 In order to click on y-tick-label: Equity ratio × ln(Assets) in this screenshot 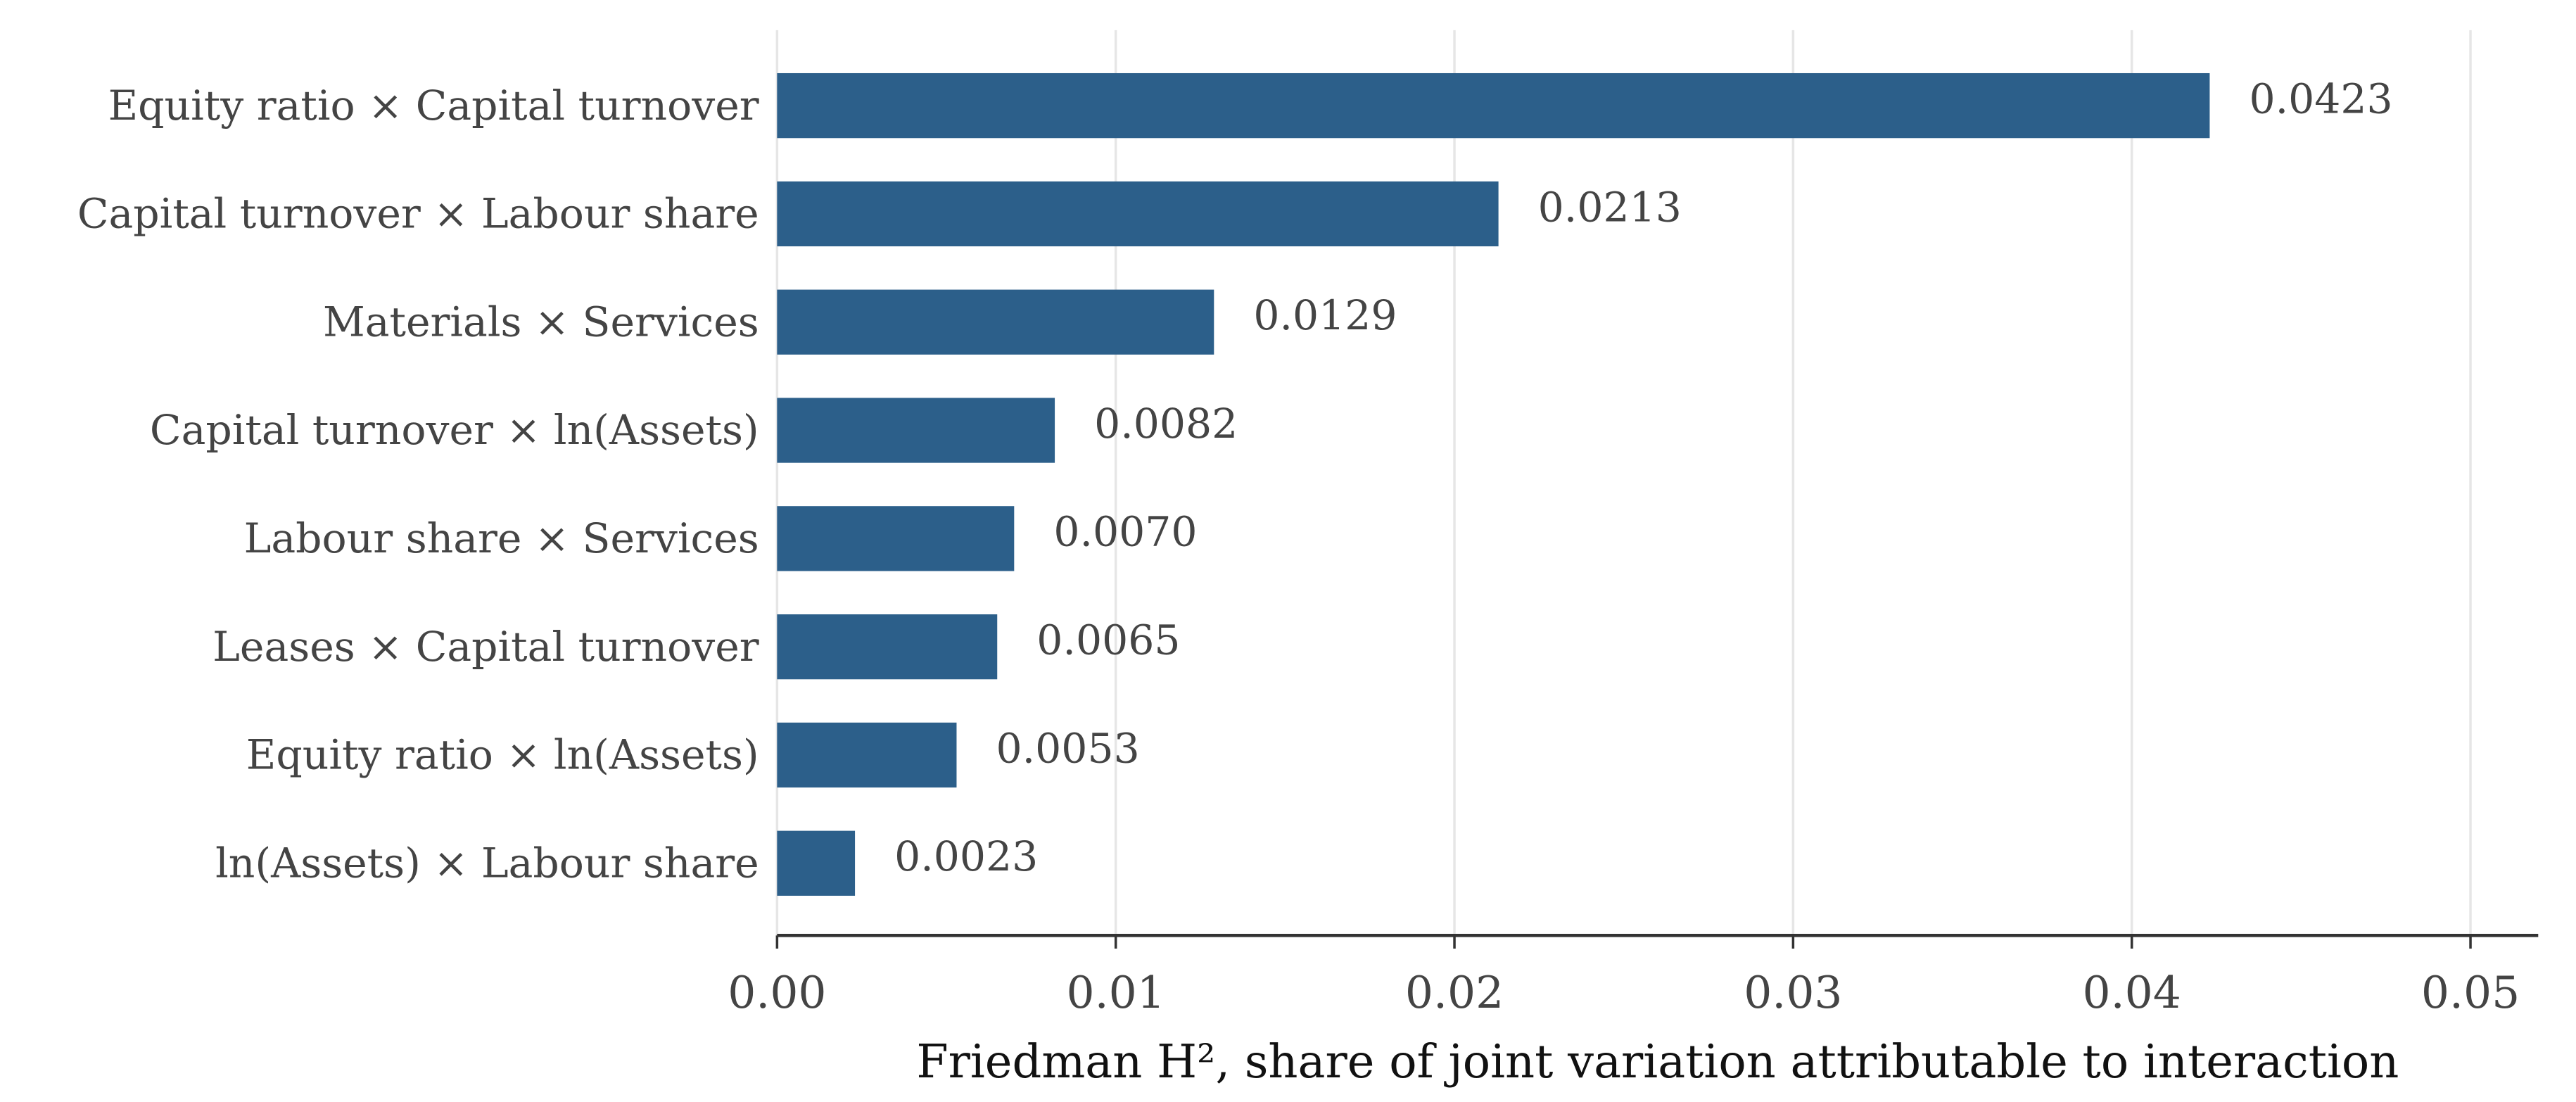, I will do `click(502, 755)`.